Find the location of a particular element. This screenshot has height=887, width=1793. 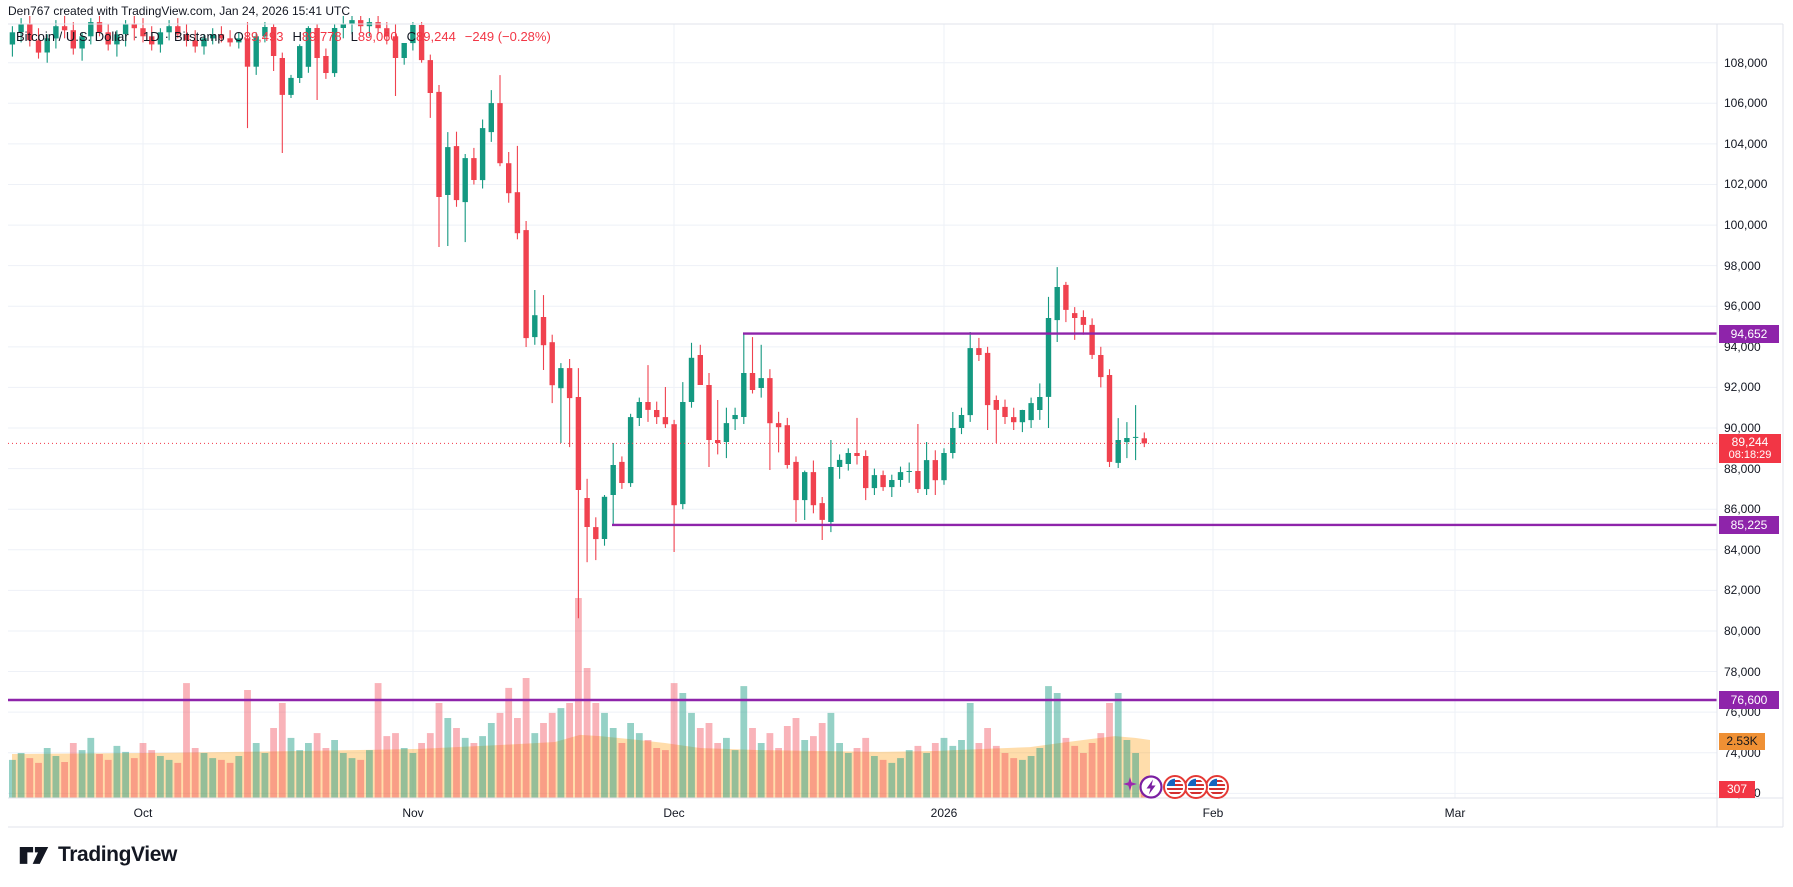

tradingview-logo: TradingView is located at coordinates (97, 855).